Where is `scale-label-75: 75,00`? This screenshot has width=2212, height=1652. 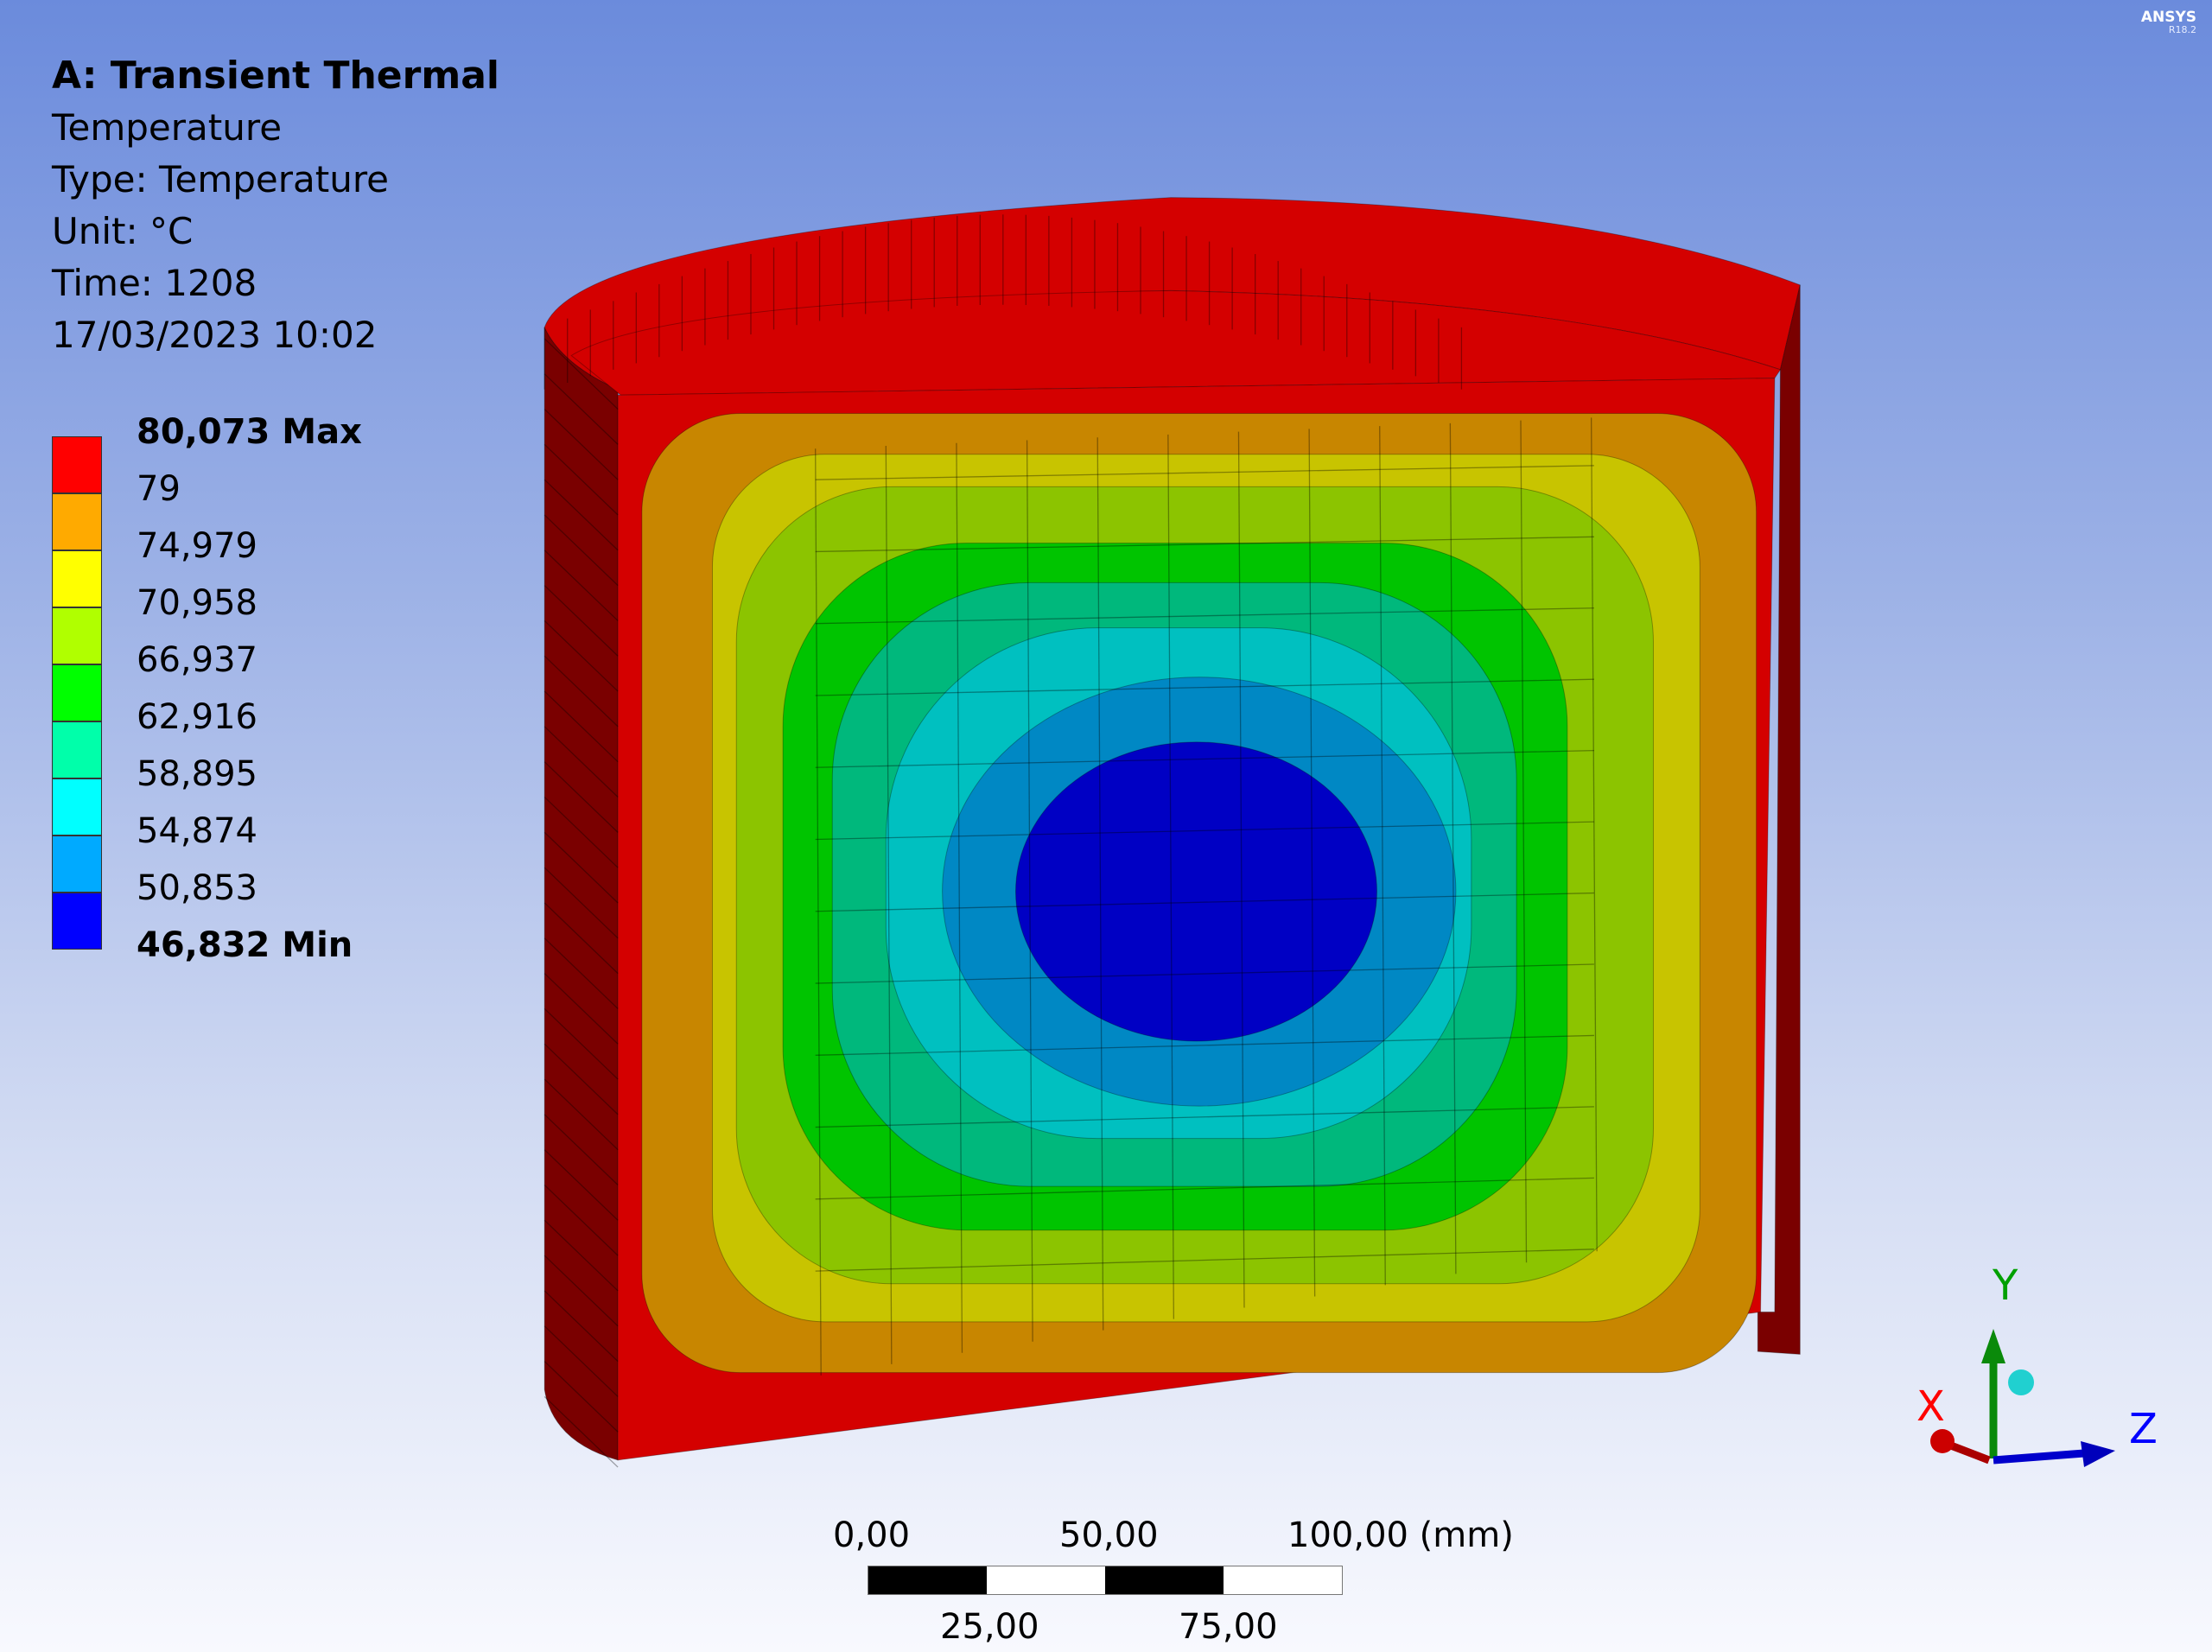
scale-label-75: 75,00 is located at coordinates (1228, 1627).